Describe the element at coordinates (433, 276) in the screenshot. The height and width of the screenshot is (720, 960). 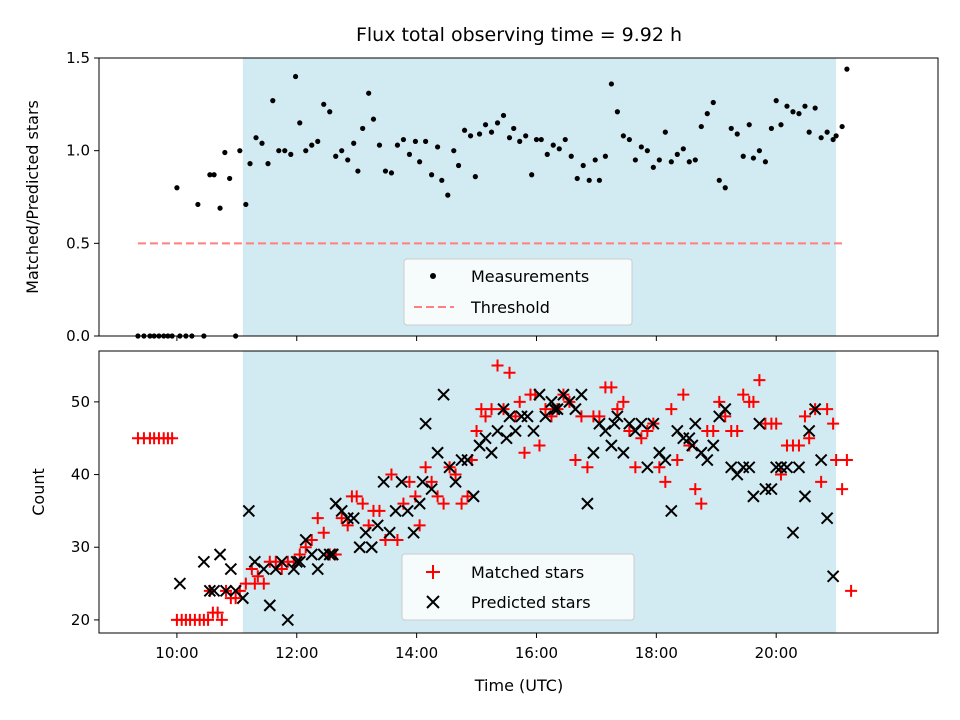
I see `legend-measurements-marker` at that location.